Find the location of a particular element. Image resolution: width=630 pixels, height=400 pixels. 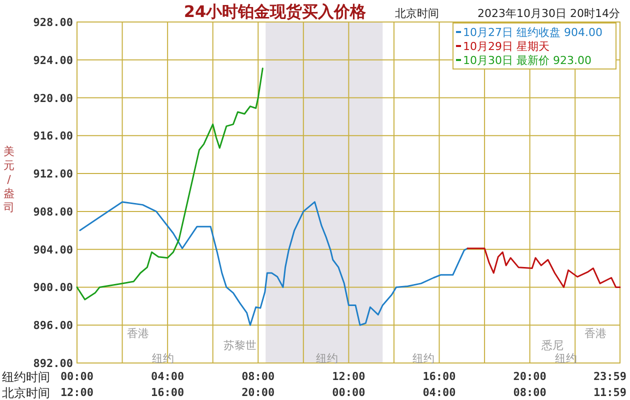

chart-title: 24小时铂金现货买入价格 is located at coordinates (276, 11).